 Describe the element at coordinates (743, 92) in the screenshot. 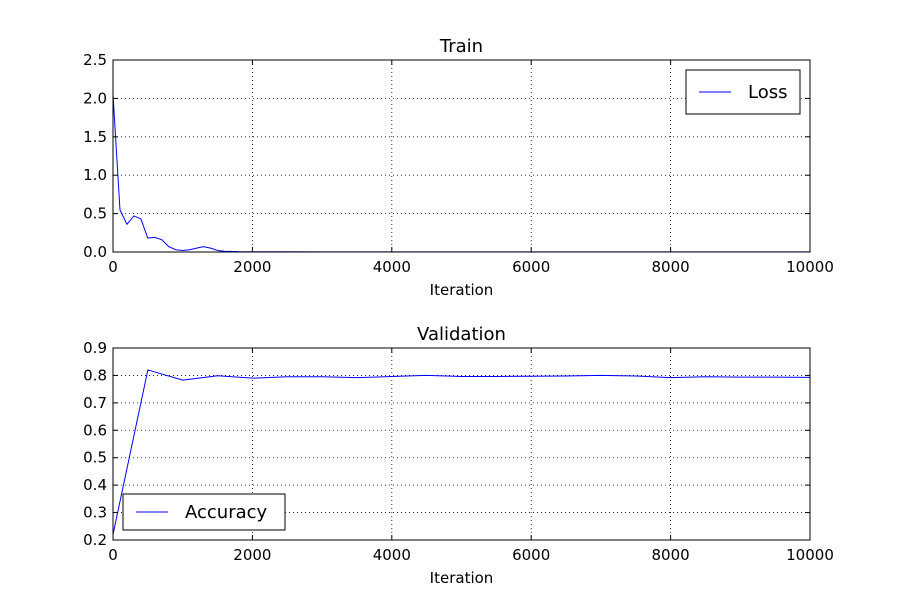

I see `legend: Loss` at that location.